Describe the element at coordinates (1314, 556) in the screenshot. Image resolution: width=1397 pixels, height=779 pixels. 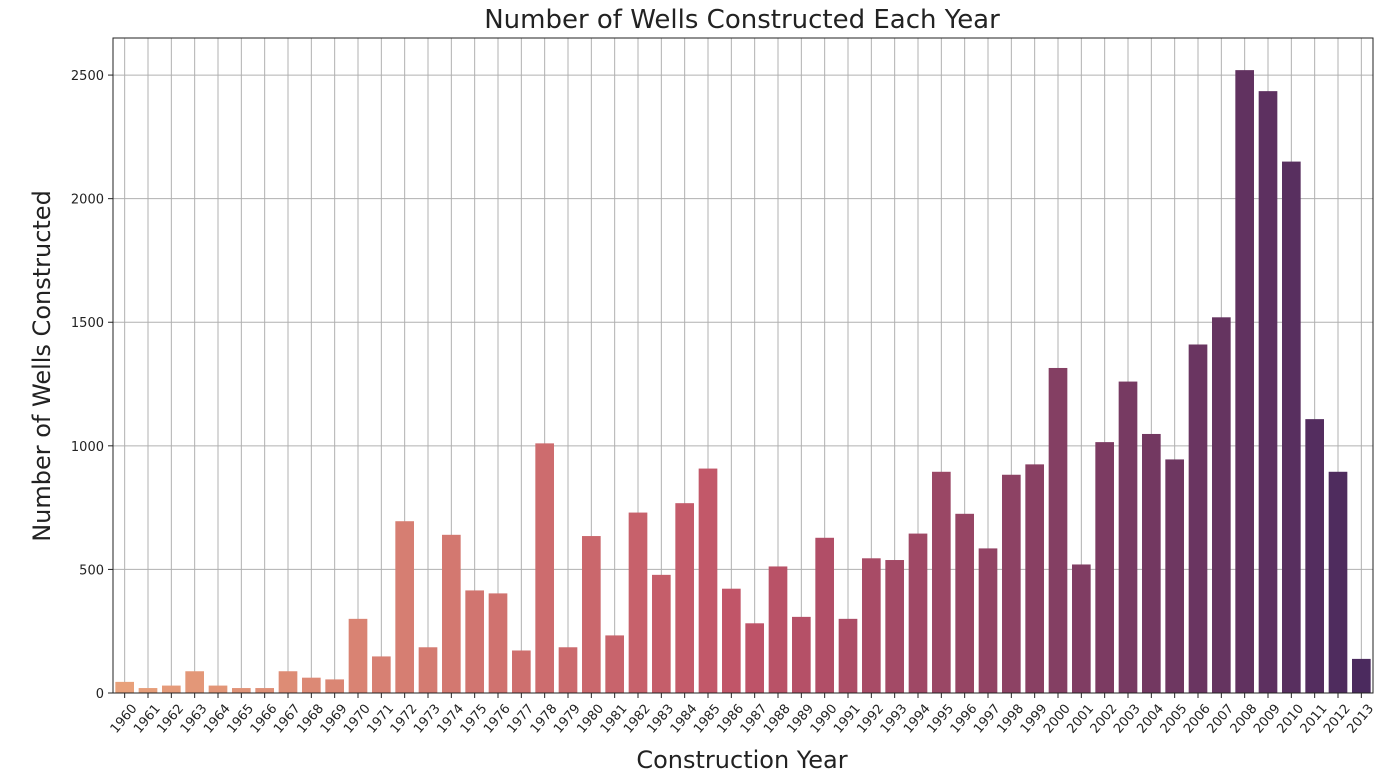
I see `bar-2011` at that location.